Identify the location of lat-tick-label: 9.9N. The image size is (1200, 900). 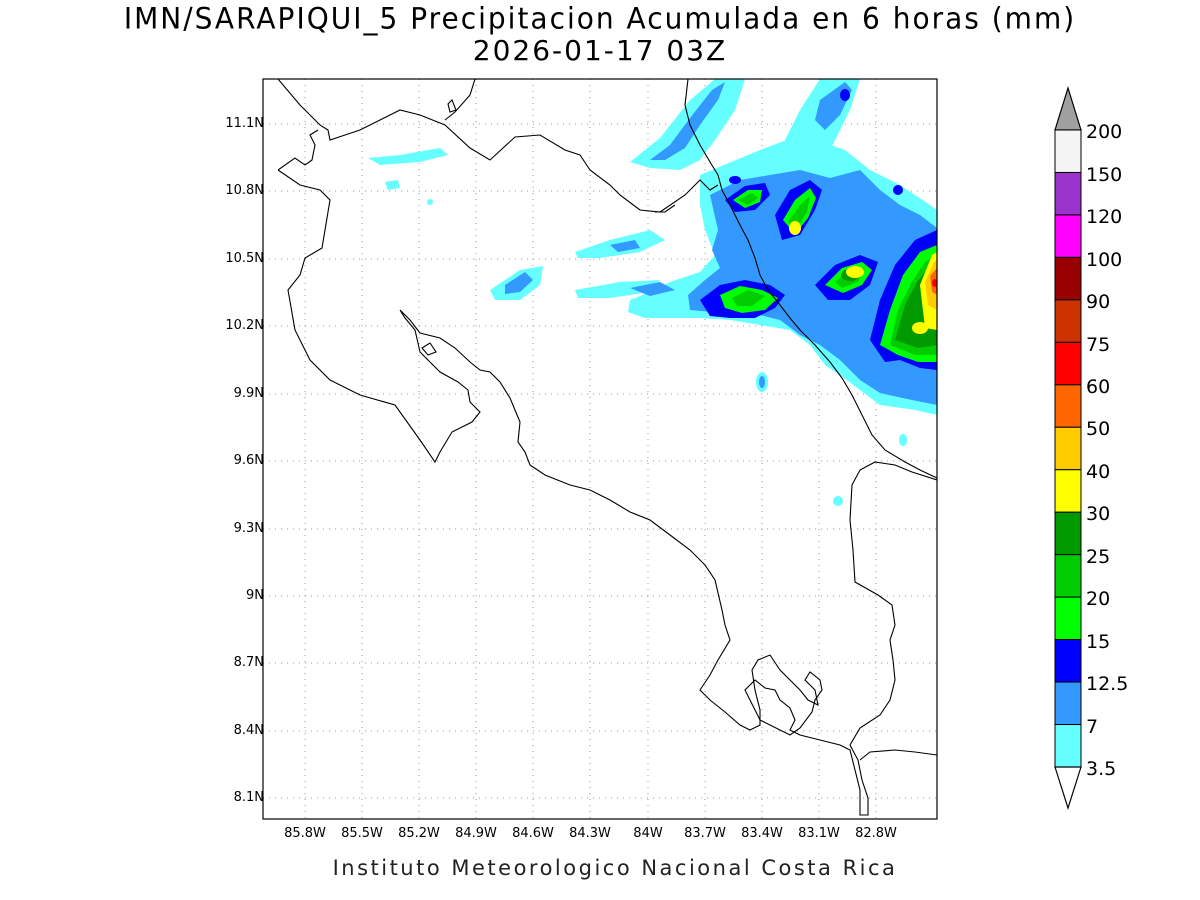
(248, 393).